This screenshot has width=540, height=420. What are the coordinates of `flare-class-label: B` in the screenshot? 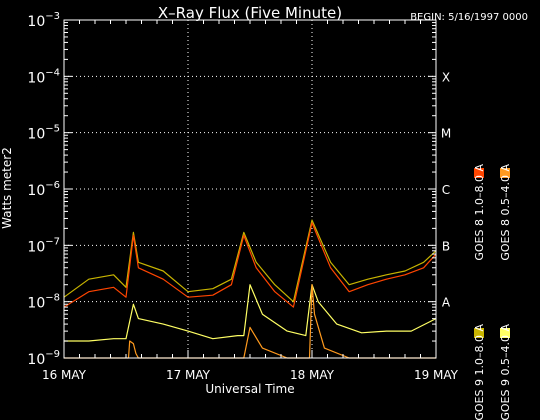 It's located at (446, 246).